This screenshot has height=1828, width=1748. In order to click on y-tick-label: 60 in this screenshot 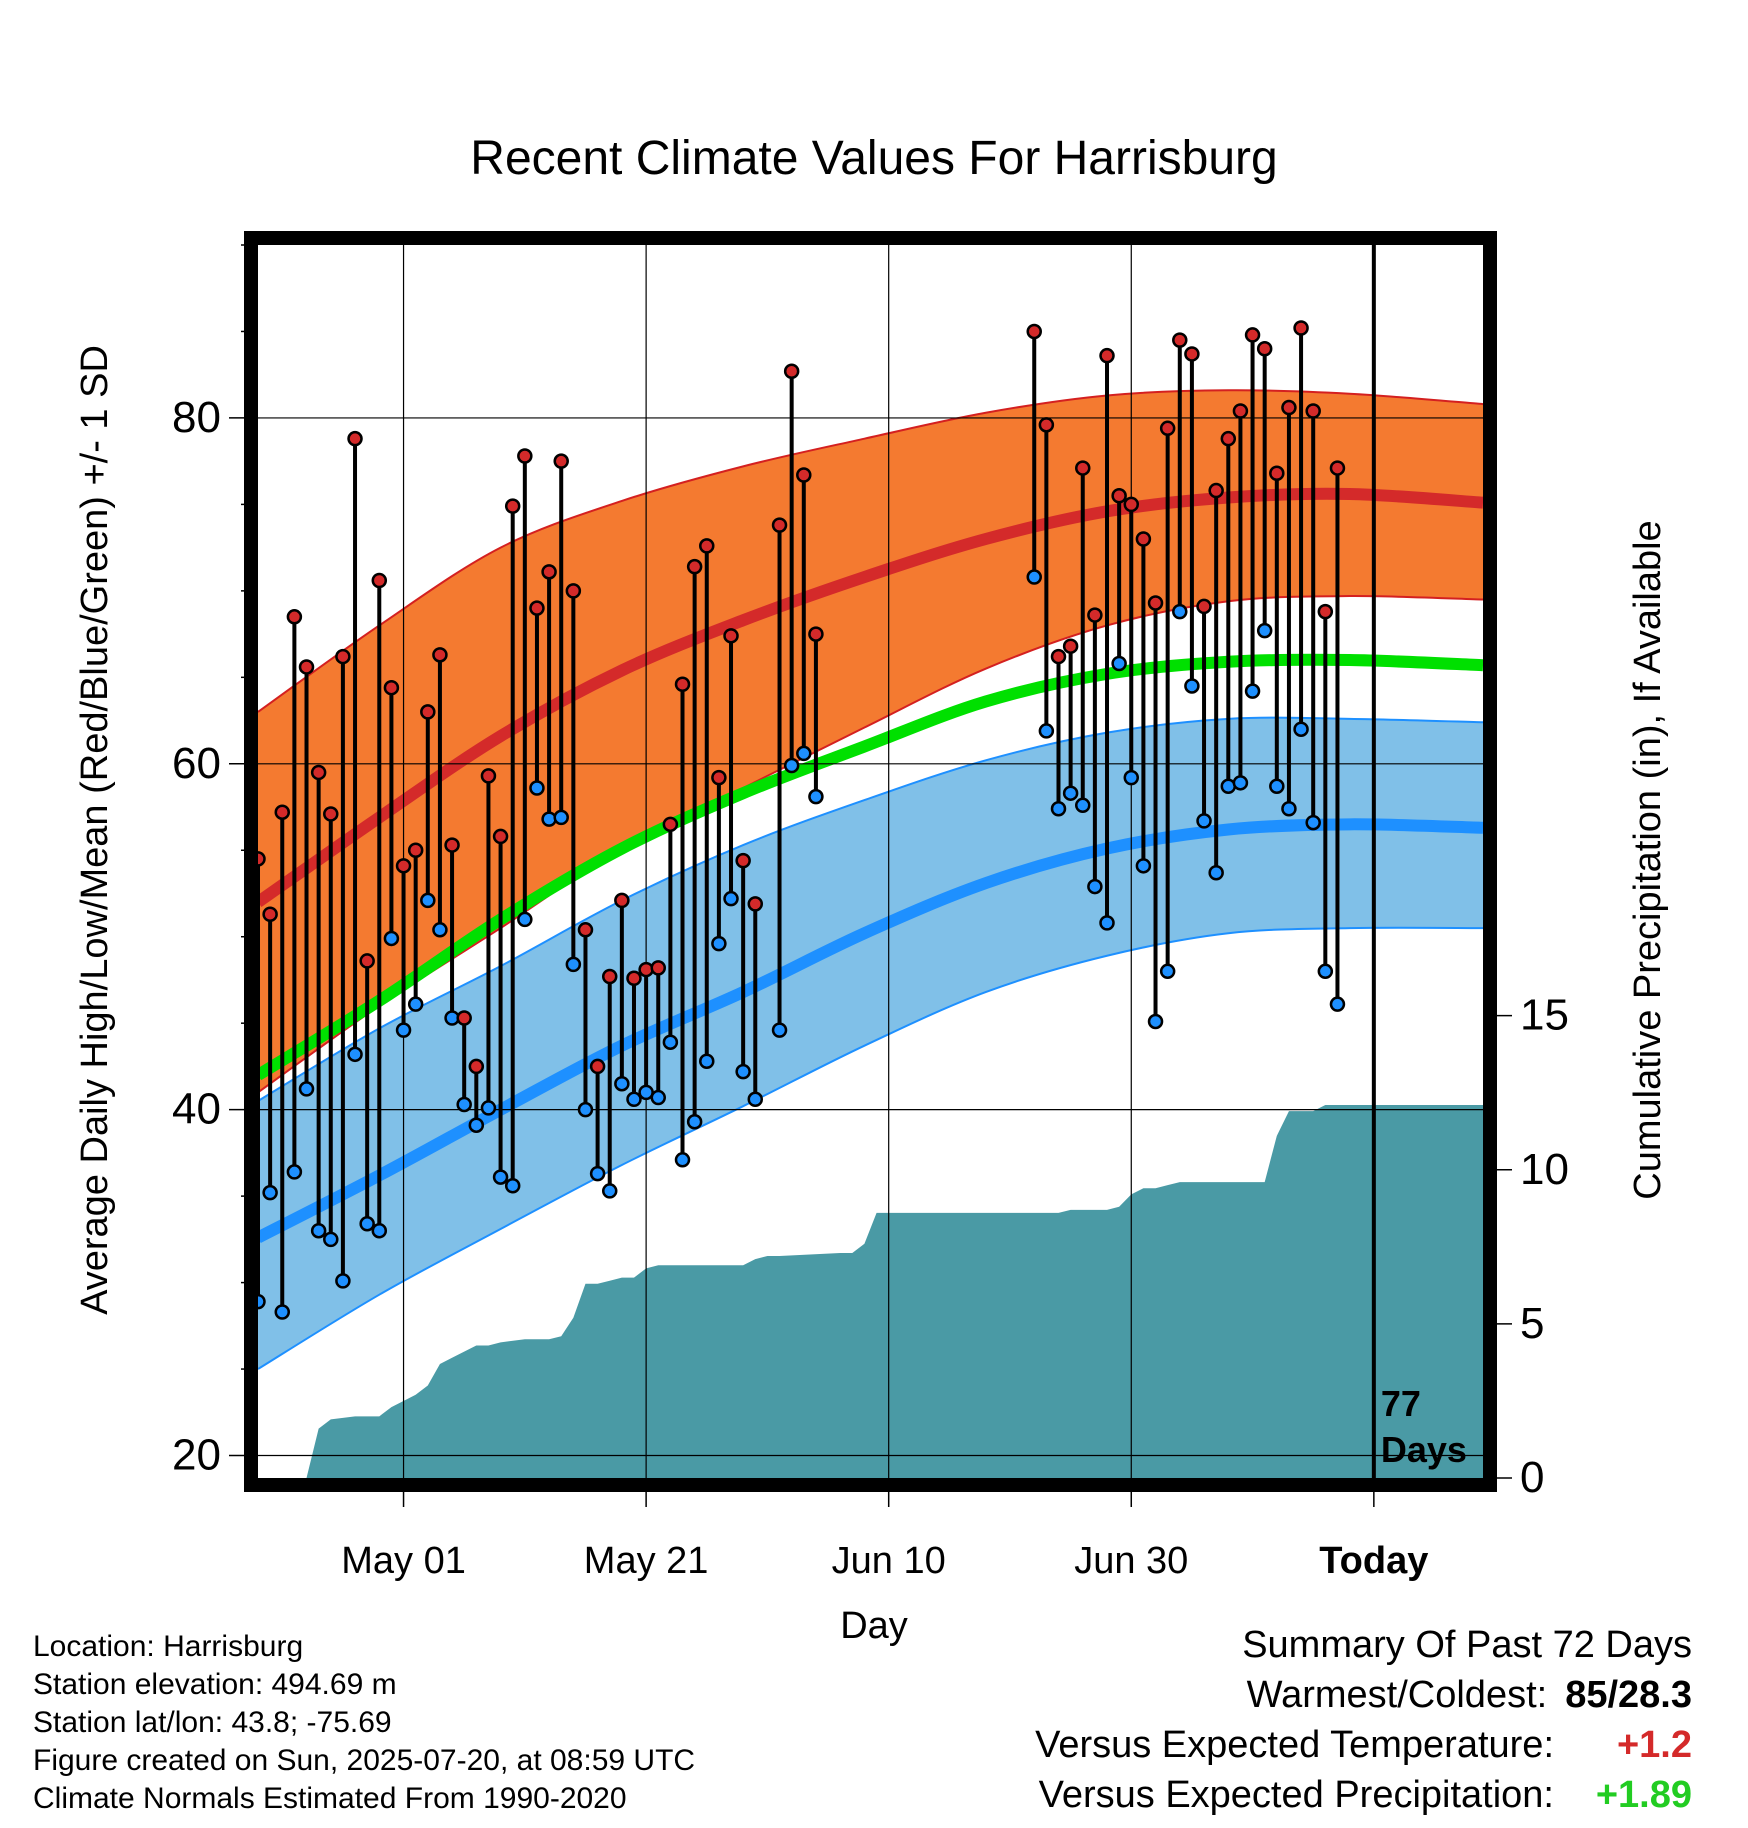, I will do `click(196, 763)`.